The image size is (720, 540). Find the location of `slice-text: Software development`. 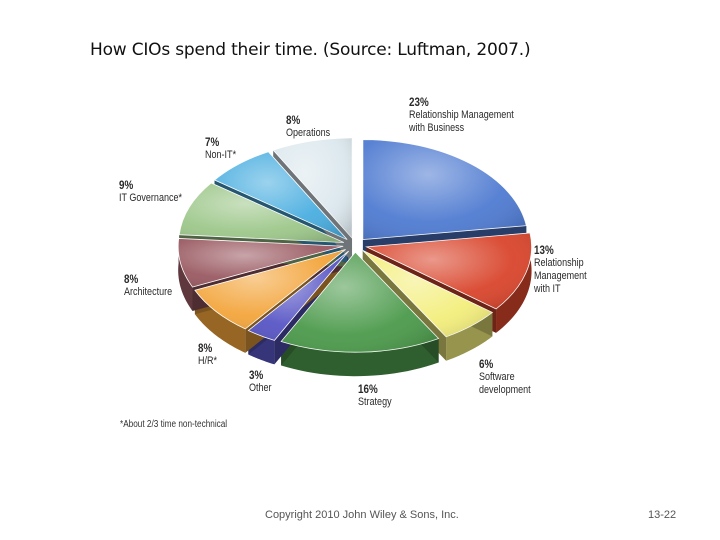

slice-text: Software development is located at coordinates (505, 383).